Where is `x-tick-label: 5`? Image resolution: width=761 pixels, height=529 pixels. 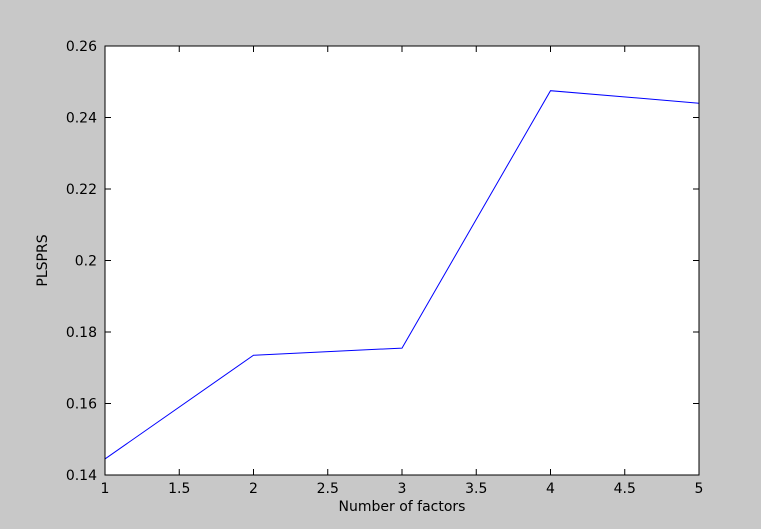
x-tick-label: 5 is located at coordinates (699, 489).